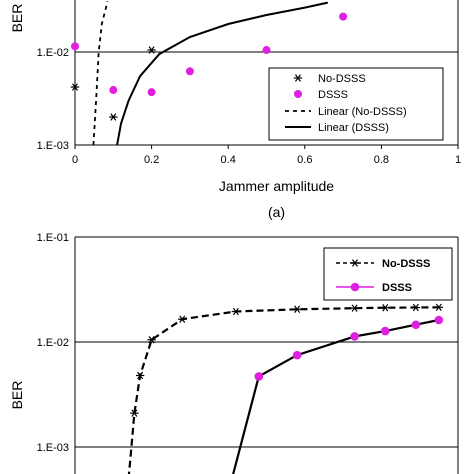 The width and height of the screenshot is (474, 474). What do you see at coordinates (222, 73) in the screenshot?
I see `series-line-linear-dsss-` at bounding box center [222, 73].